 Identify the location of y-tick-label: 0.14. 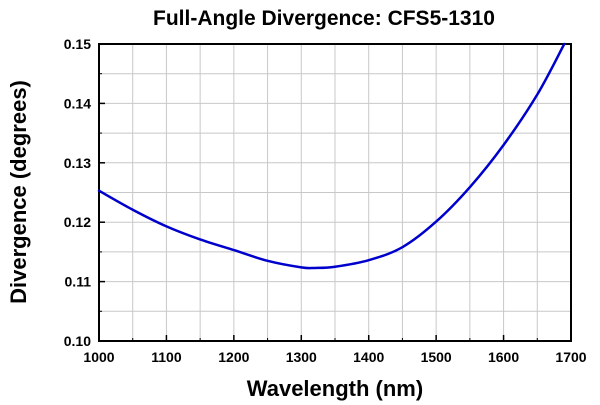
(77, 103).